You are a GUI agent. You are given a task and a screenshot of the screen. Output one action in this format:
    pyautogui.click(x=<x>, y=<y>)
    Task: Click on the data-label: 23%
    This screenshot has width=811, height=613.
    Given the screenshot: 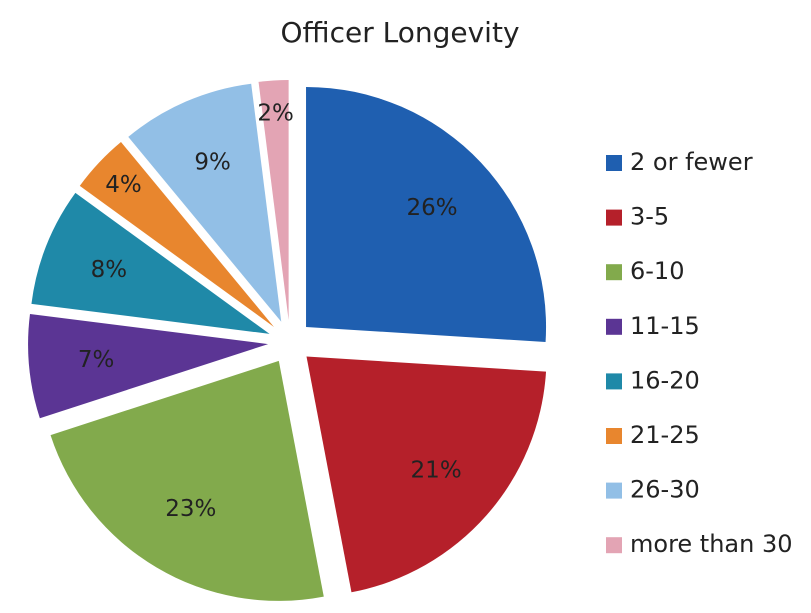 What is the action you would take?
    pyautogui.click(x=190, y=509)
    